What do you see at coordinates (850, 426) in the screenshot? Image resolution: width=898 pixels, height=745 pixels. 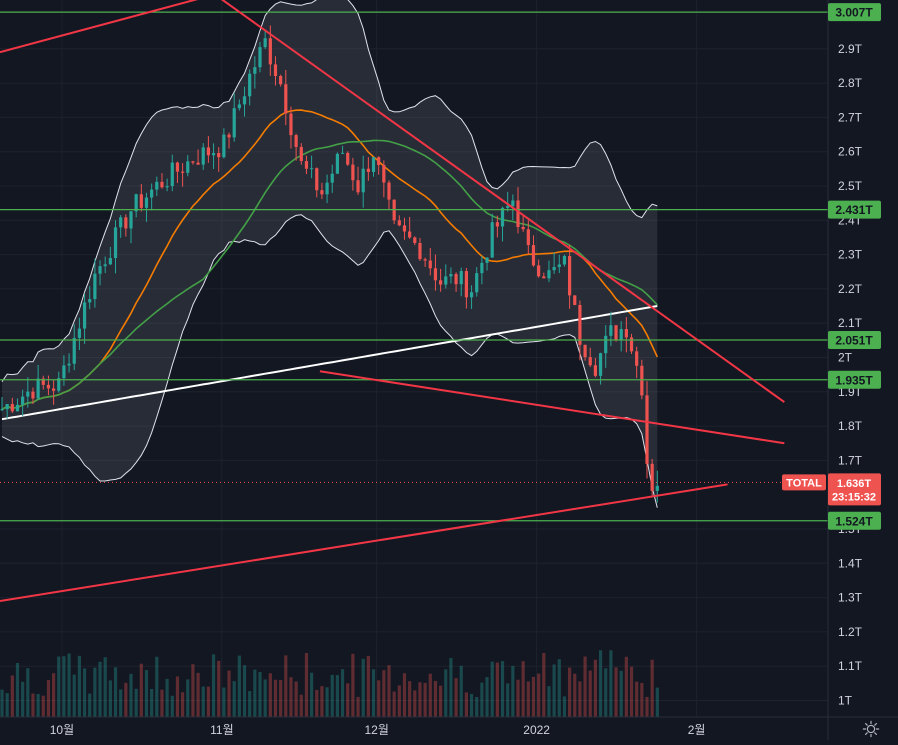 I see `y-tick-label: 1.8T` at bounding box center [850, 426].